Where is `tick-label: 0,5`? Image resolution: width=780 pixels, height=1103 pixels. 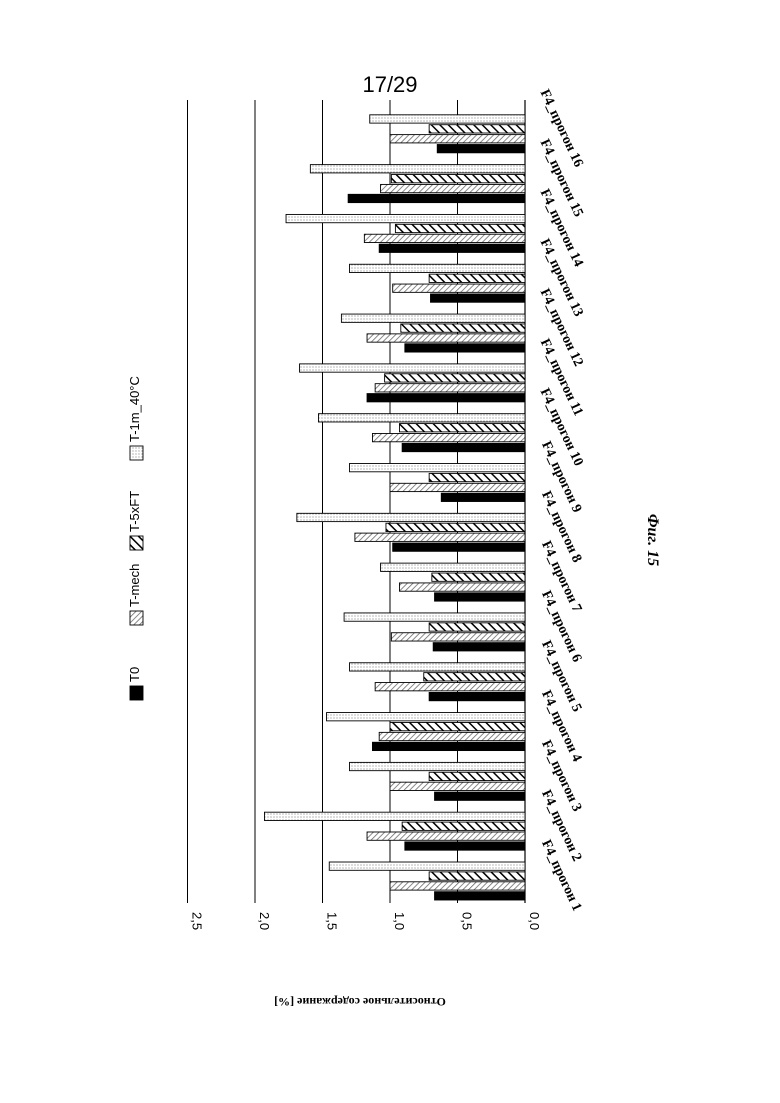
tick-label: 0,5 is located at coordinates (467, 921).